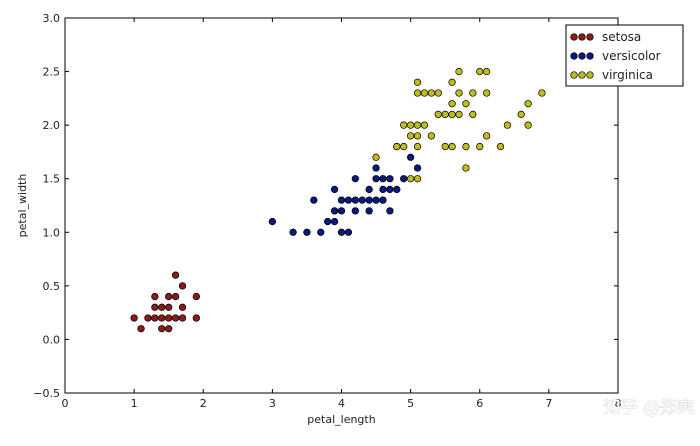  What do you see at coordinates (134, 403) in the screenshot?
I see `x-tick-label: 1` at bounding box center [134, 403].